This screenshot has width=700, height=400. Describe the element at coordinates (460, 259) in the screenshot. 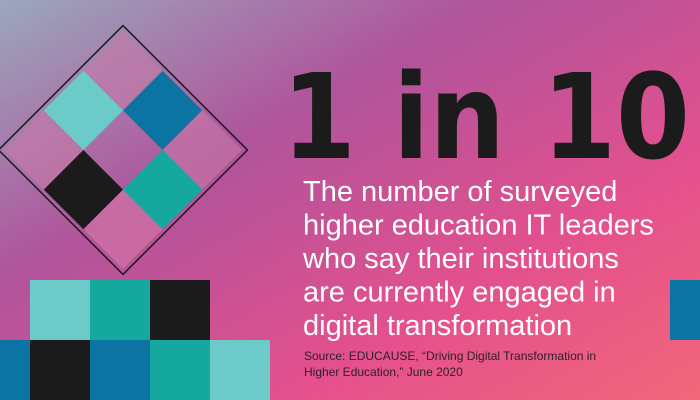

I see `description-line: who say their institutions` at that location.